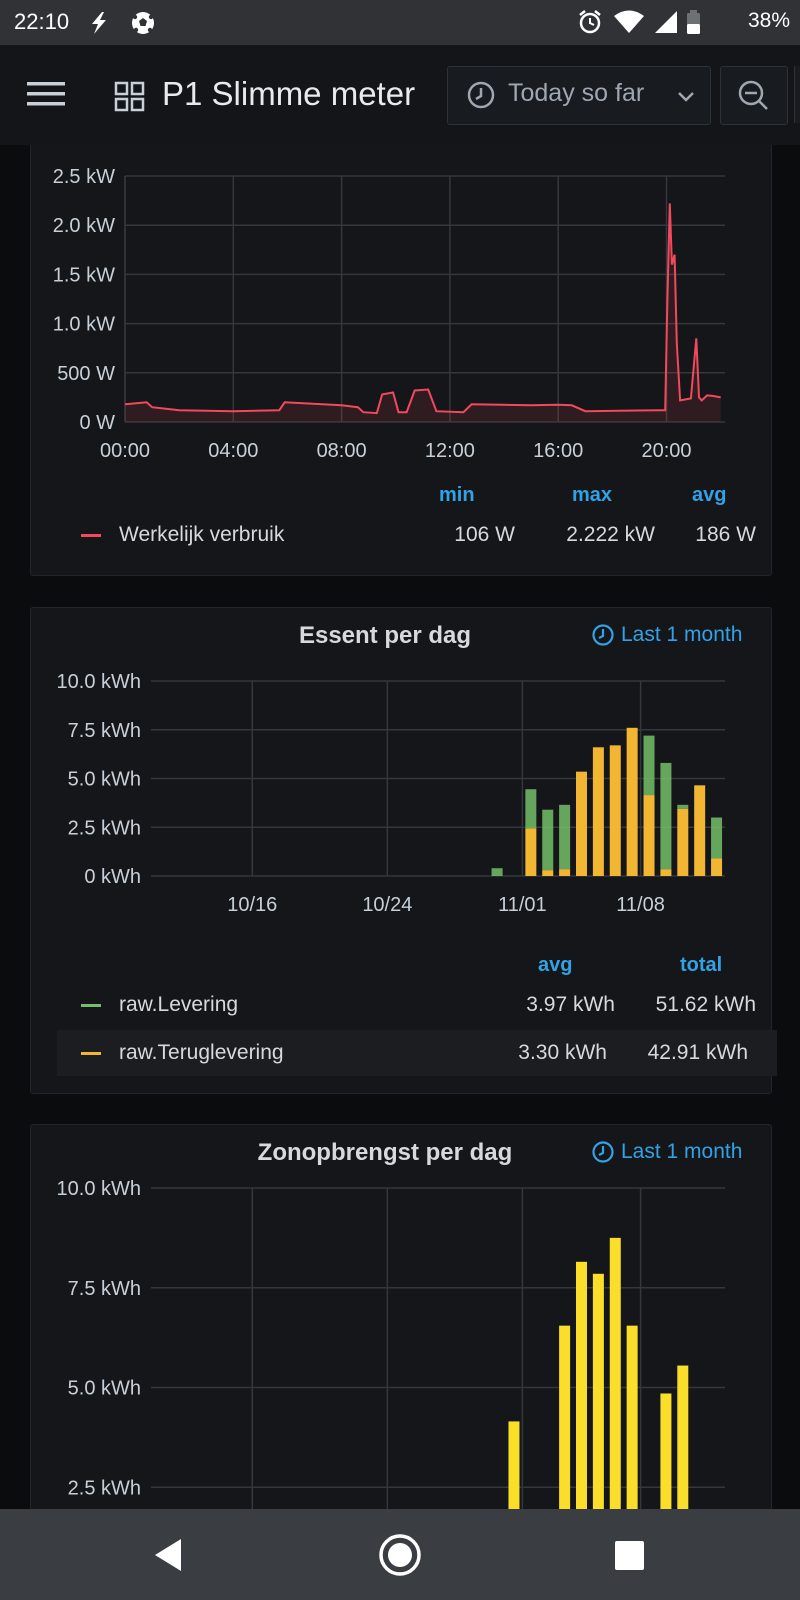 Image resolution: width=800 pixels, height=1600 pixels. What do you see at coordinates (252, 905) in the screenshot?
I see `x-tick-label: 10/16` at bounding box center [252, 905].